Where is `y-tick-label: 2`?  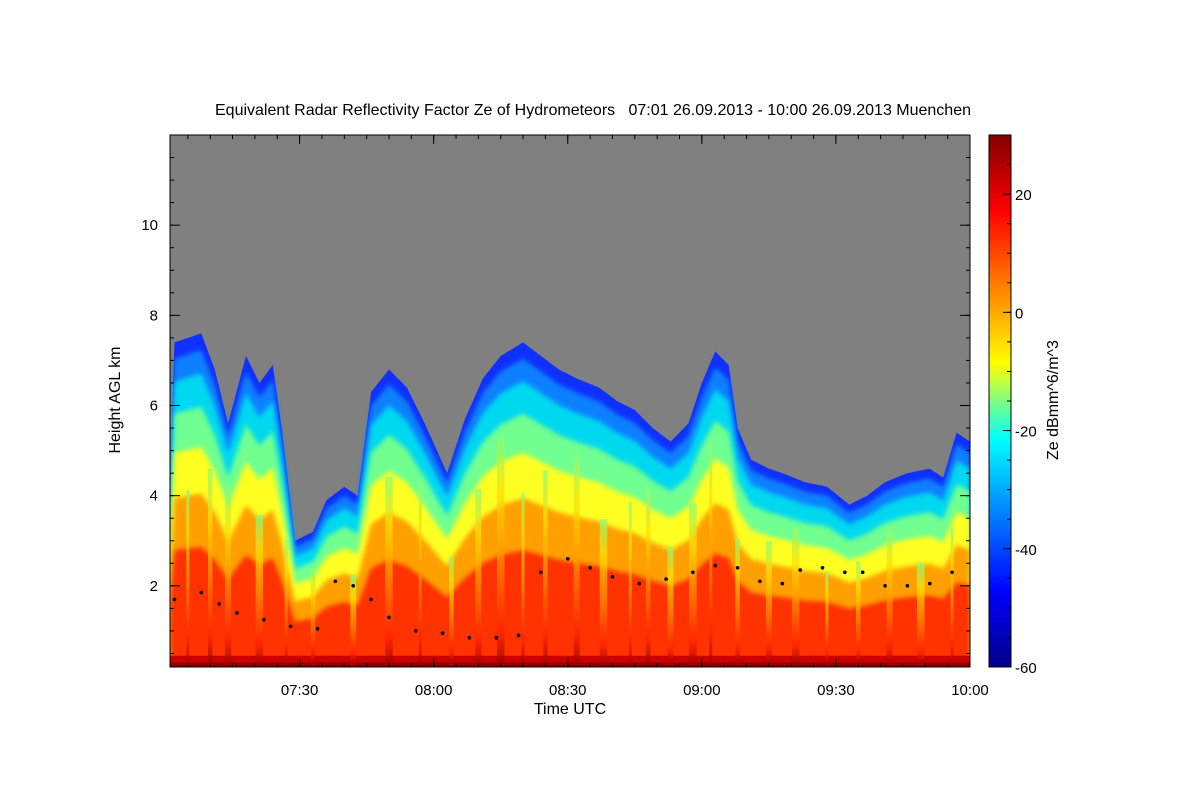
y-tick-label: 2 is located at coordinates (154, 586).